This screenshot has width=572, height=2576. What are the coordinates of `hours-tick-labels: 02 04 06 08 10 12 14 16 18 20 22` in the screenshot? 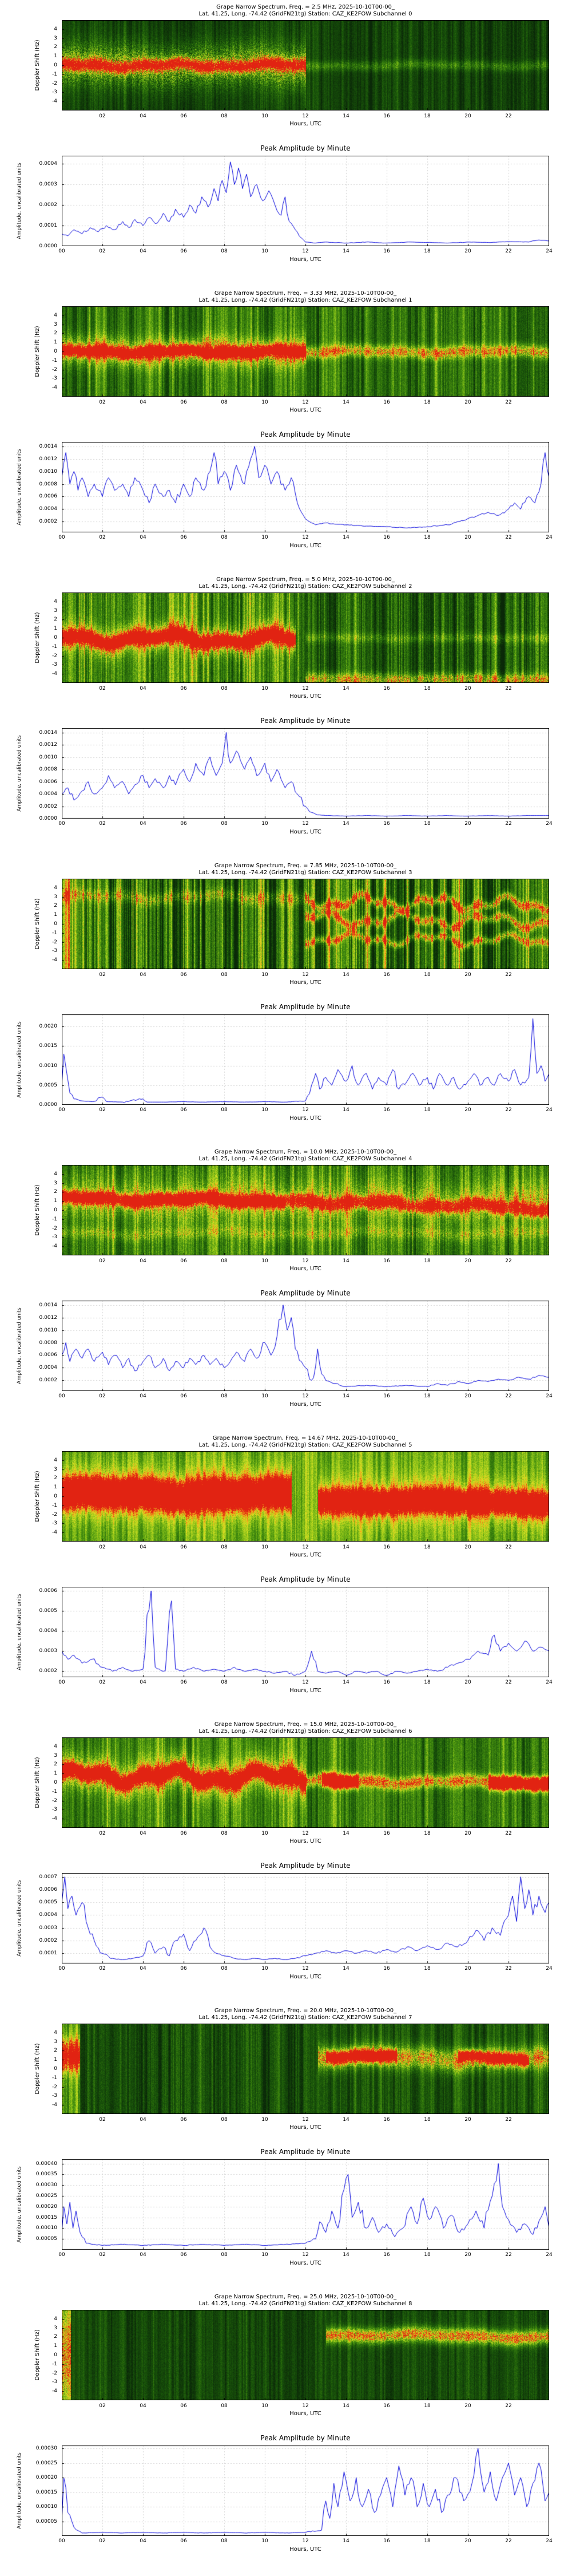 It's located at (305, 688).